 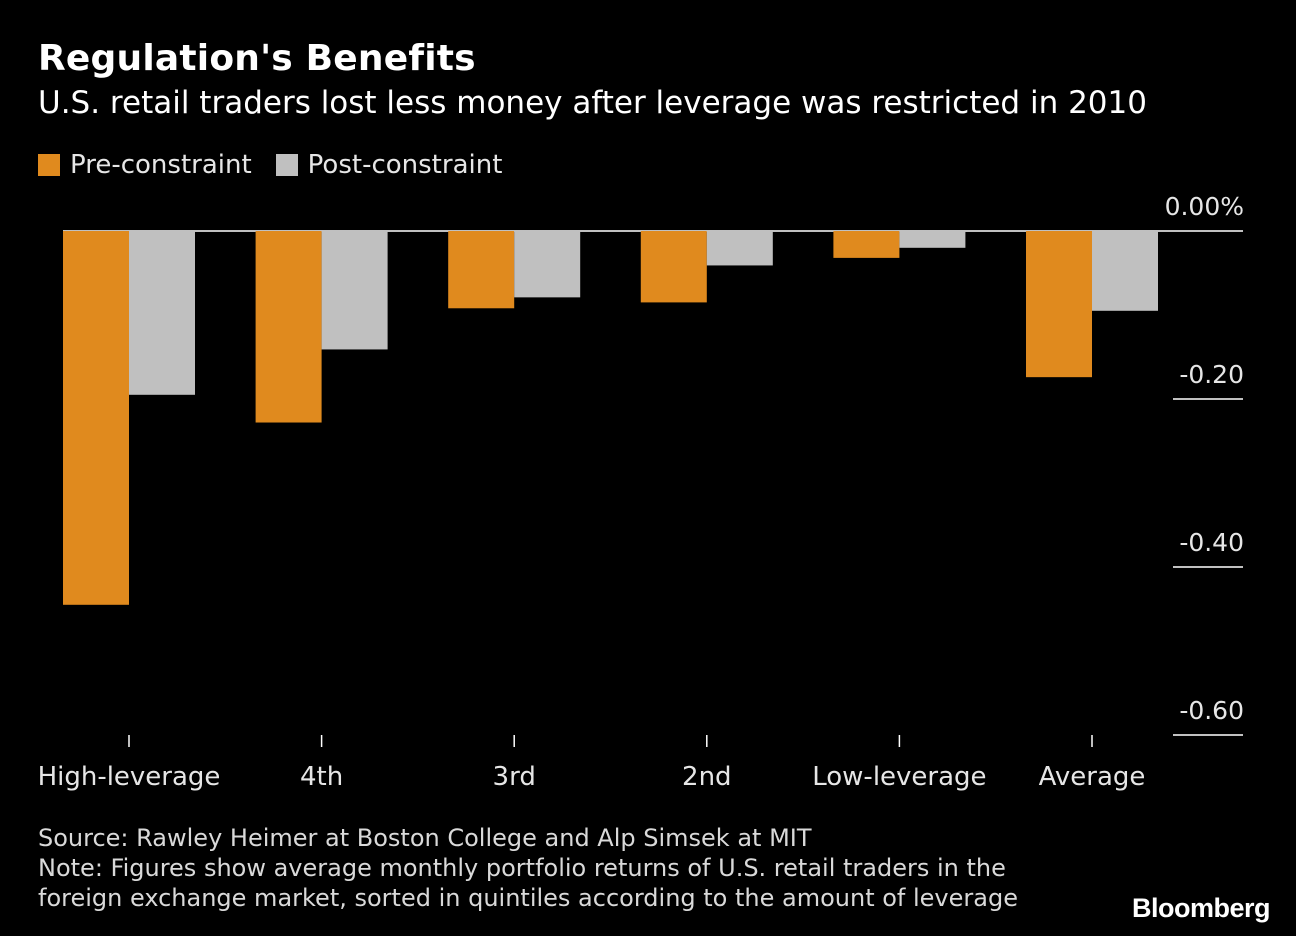 I want to click on x-tick-label-0: High-leverage, so click(x=129, y=777).